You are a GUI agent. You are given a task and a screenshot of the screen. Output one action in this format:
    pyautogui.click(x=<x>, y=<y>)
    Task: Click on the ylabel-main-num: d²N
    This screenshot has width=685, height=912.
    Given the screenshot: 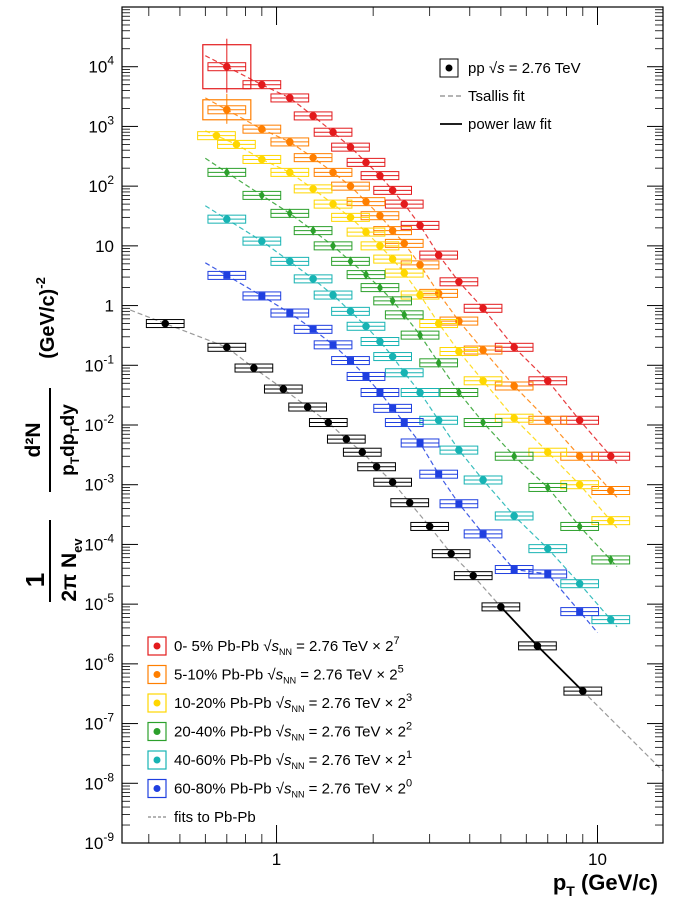 What is the action you would take?
    pyautogui.click(x=33, y=440)
    